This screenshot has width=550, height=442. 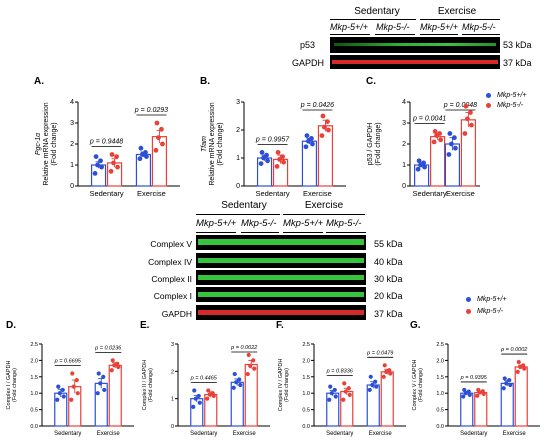 What do you see at coordinates (344, 223) in the screenshot?
I see `mid-blot-genotype-4: Mkp-5-/-` at bounding box center [344, 223].